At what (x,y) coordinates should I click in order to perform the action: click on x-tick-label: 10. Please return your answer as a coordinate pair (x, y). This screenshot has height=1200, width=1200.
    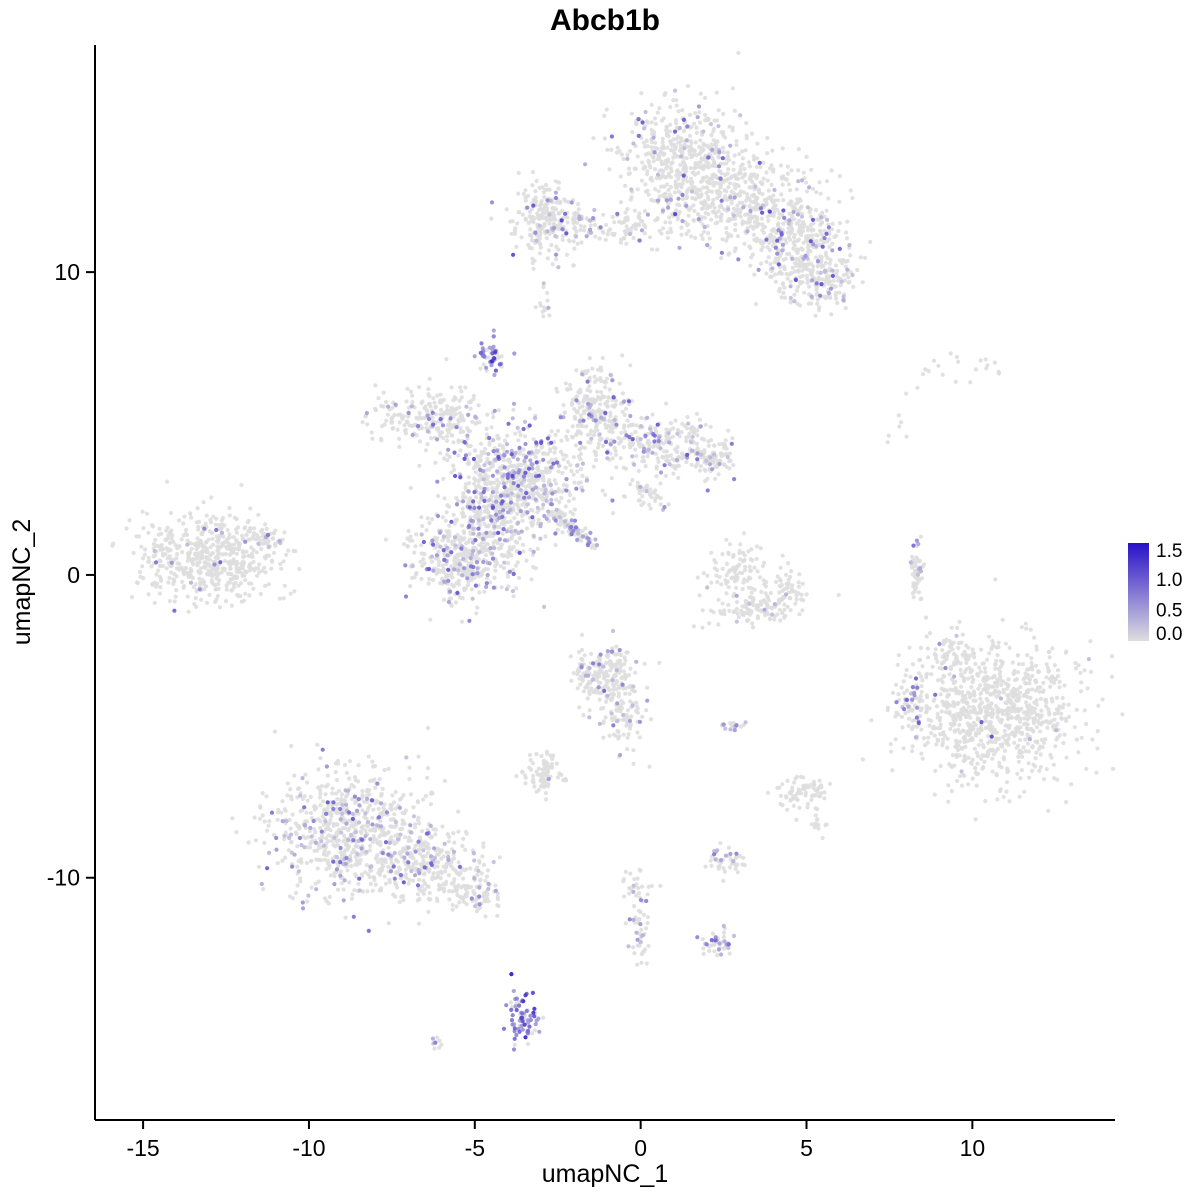
    Looking at the image, I should click on (973, 1148).